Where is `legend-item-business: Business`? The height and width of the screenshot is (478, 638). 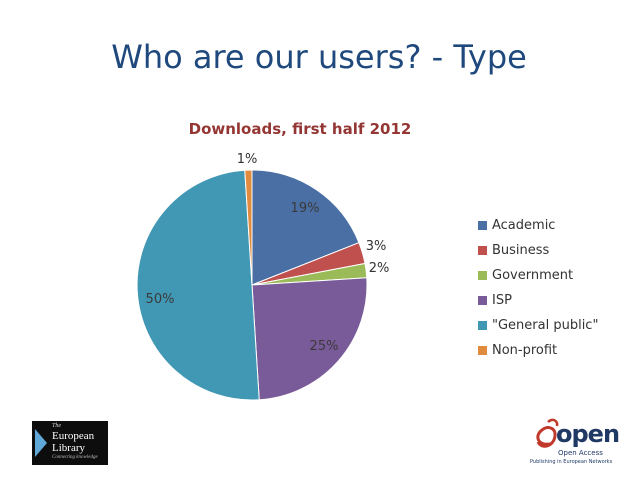 legend-item-business: Business is located at coordinates (538, 250).